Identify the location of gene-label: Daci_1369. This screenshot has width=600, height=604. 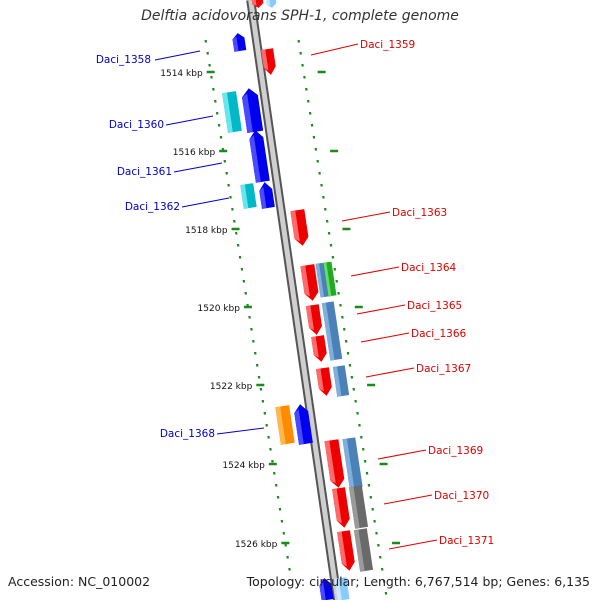
(455, 451).